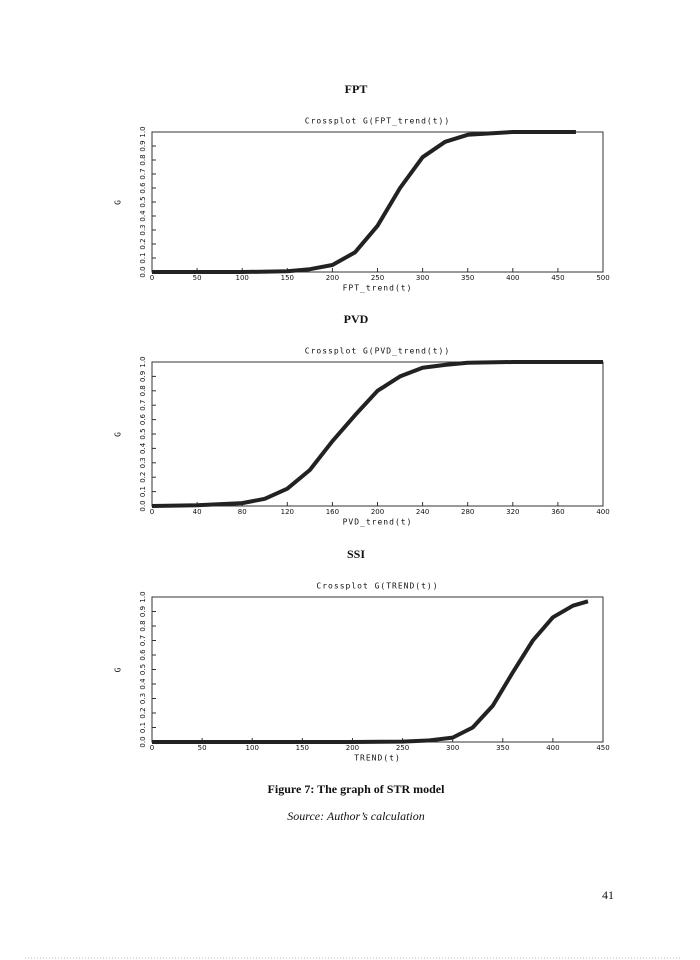  What do you see at coordinates (357, 789) in the screenshot?
I see `figure-caption: Figure 7: The graph of STR model` at bounding box center [357, 789].